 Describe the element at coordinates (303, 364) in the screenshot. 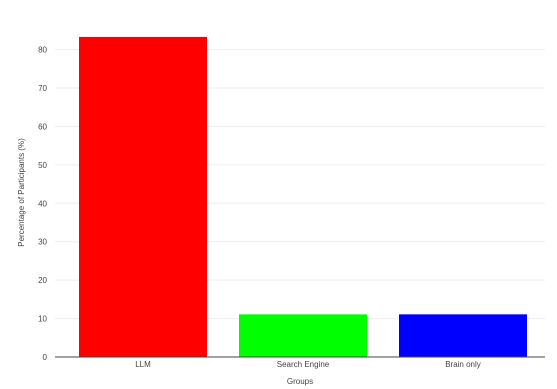

I see `x-tick-label: Search Engine` at that location.